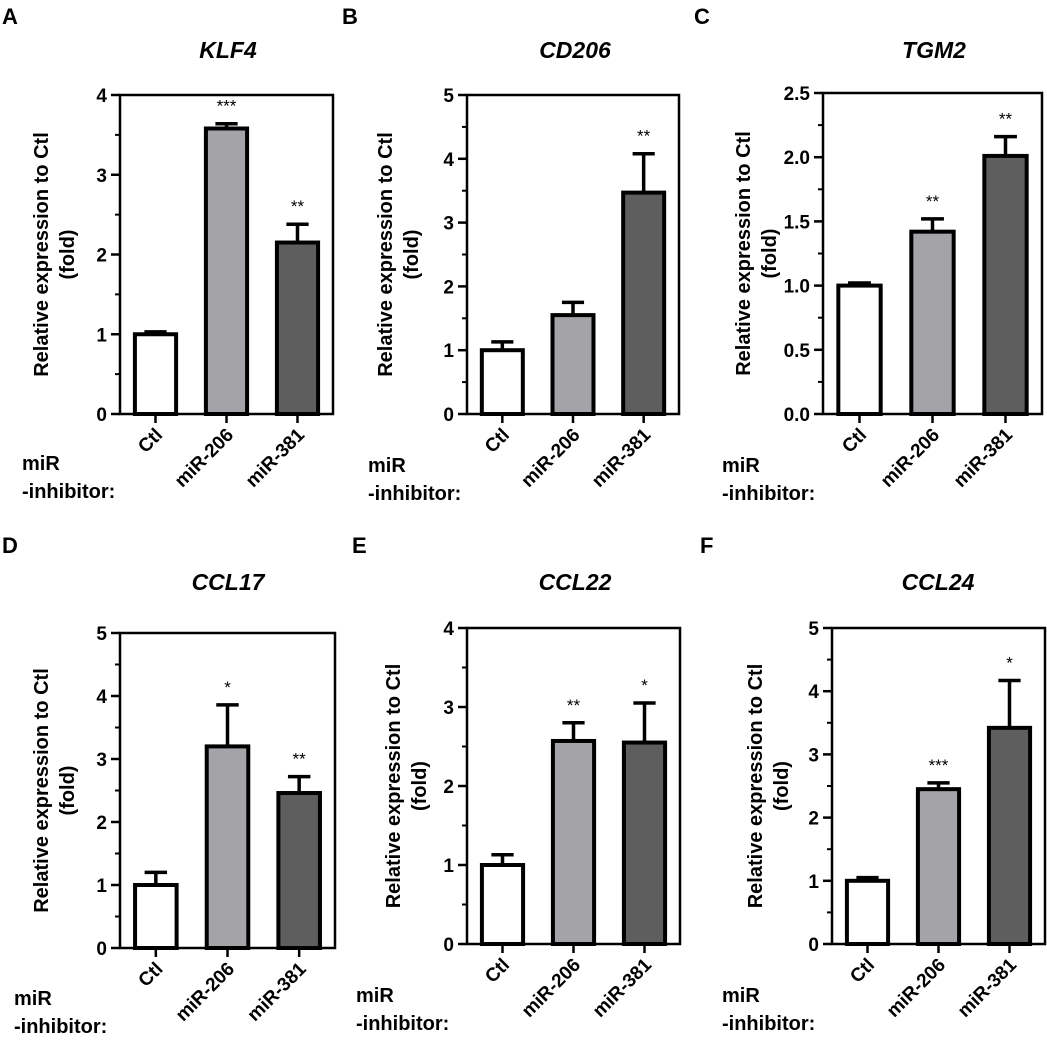  Describe the element at coordinates (797, 158) in the screenshot. I see `y-tick-label: 2.0` at that location.